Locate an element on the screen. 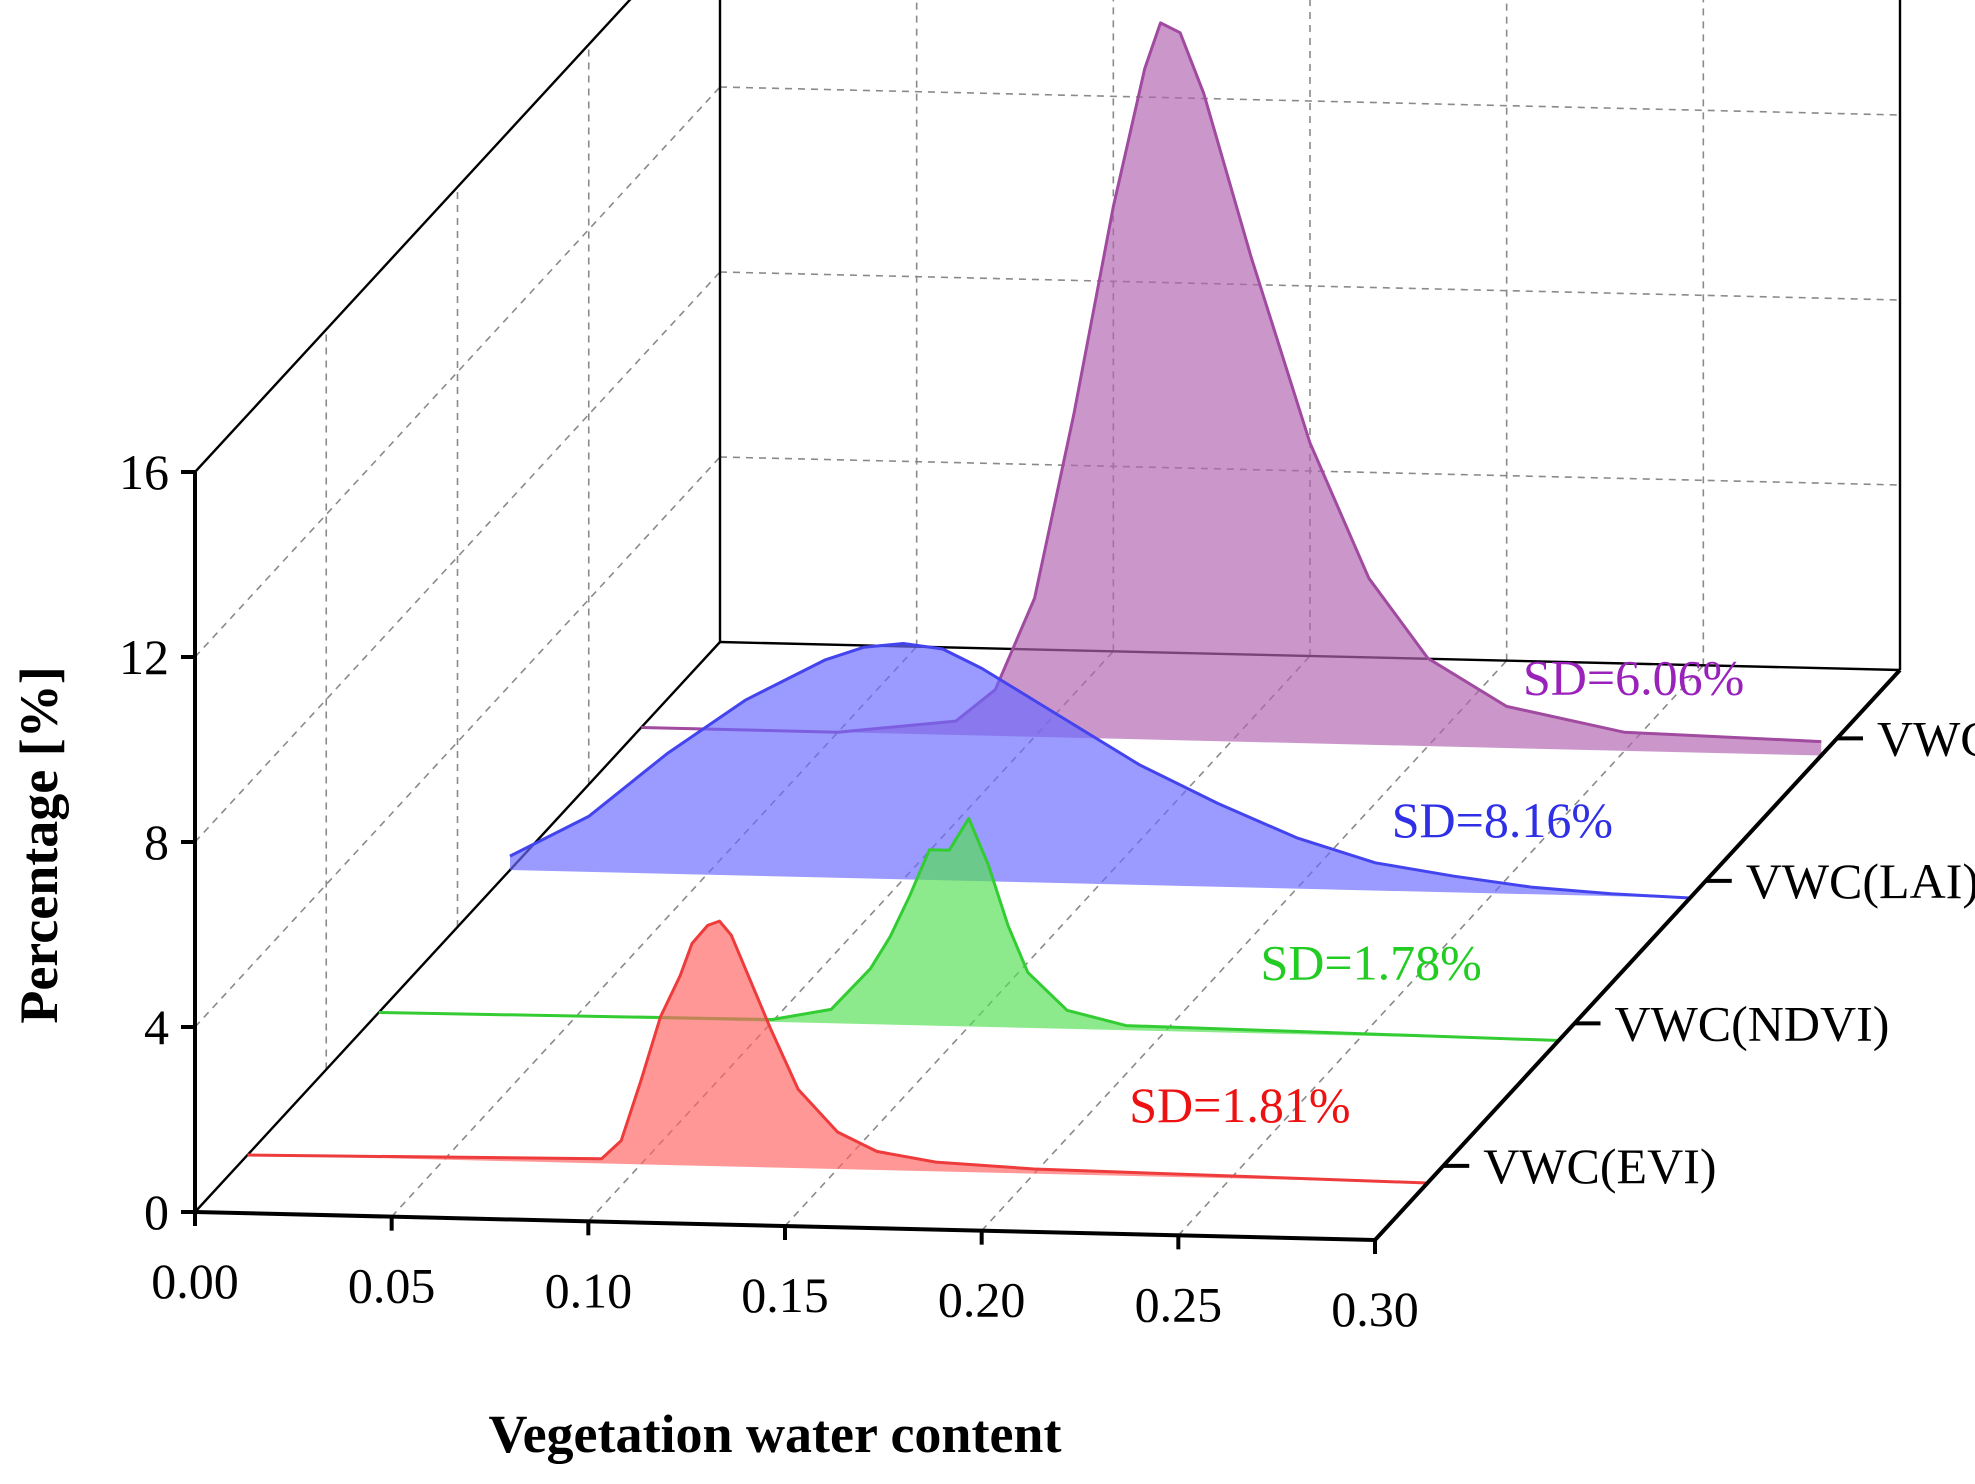 The height and width of the screenshot is (1484, 1975). x-tick-label: 0.15 is located at coordinates (785, 1295).